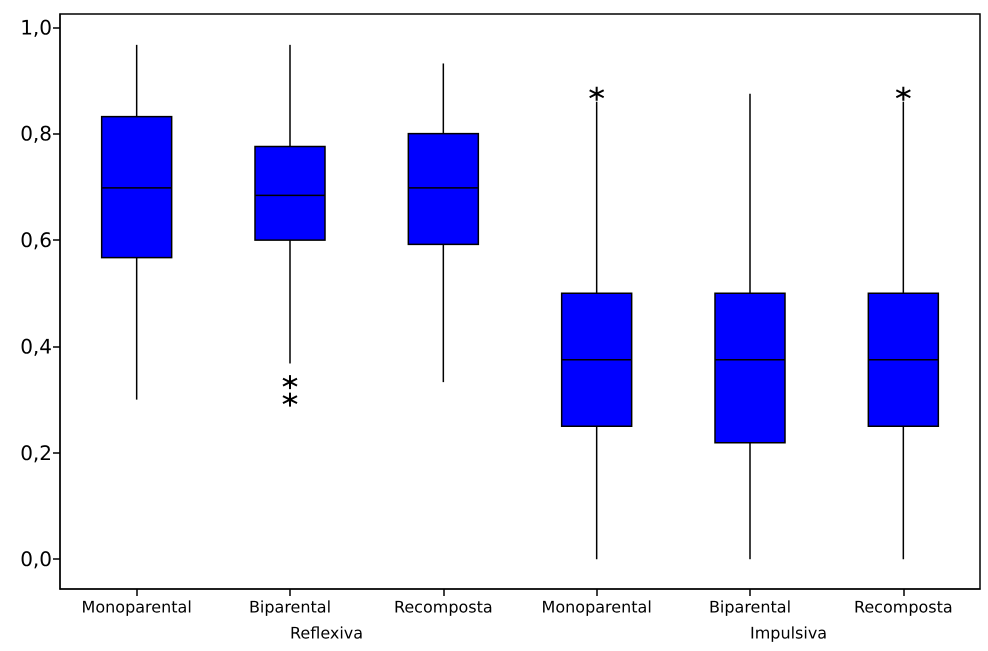  What do you see at coordinates (36, 452) in the screenshot?
I see `y-tick-label: 0,2` at bounding box center [36, 452].